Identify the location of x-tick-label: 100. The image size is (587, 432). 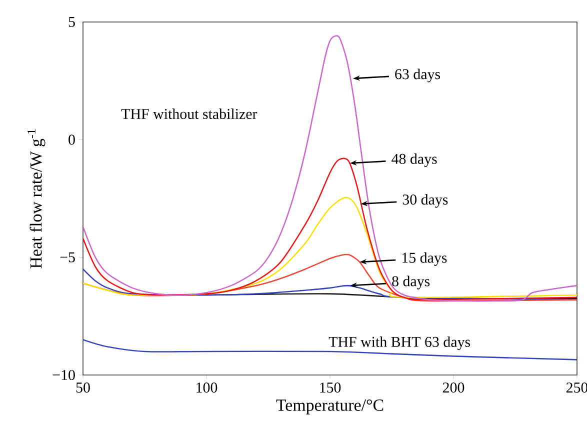
(207, 387).